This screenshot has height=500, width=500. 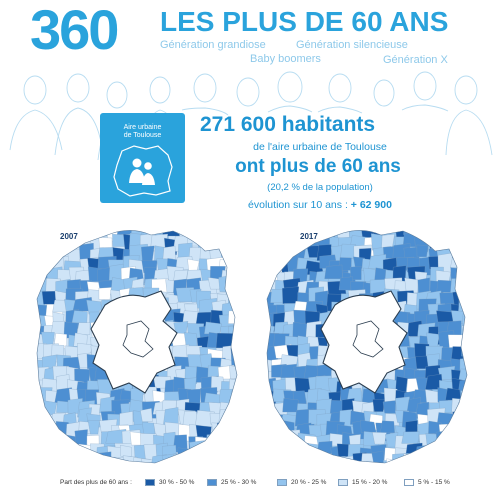 I want to click on badge-label: Aire urbaine de Toulouse, so click(x=142, y=132).